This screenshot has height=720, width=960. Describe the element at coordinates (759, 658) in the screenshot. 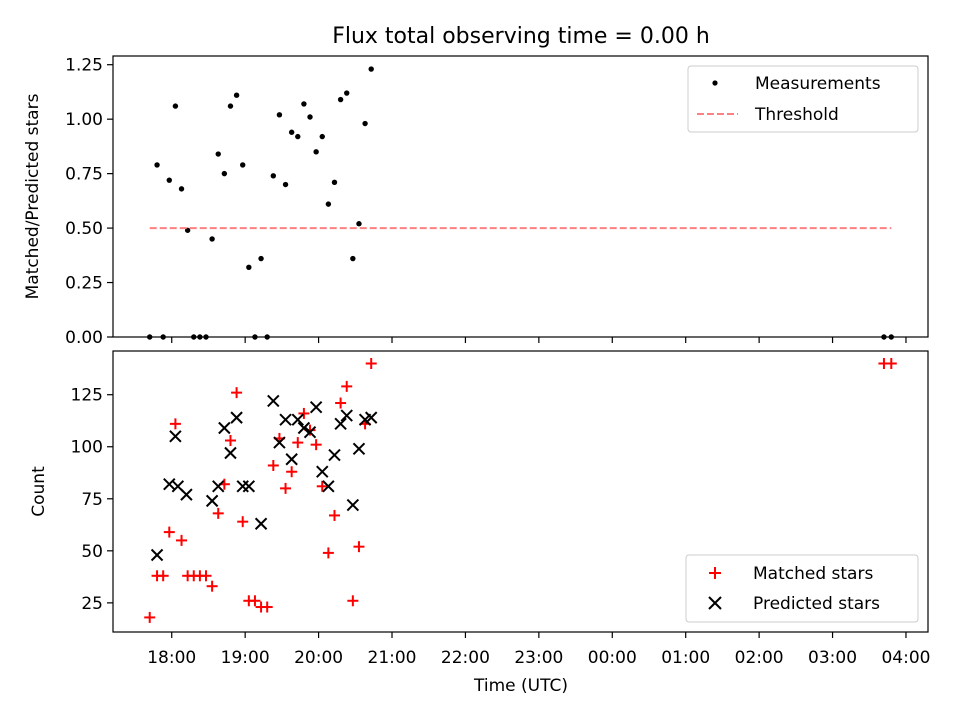

I see `x-tick-label: 02:00` at that location.